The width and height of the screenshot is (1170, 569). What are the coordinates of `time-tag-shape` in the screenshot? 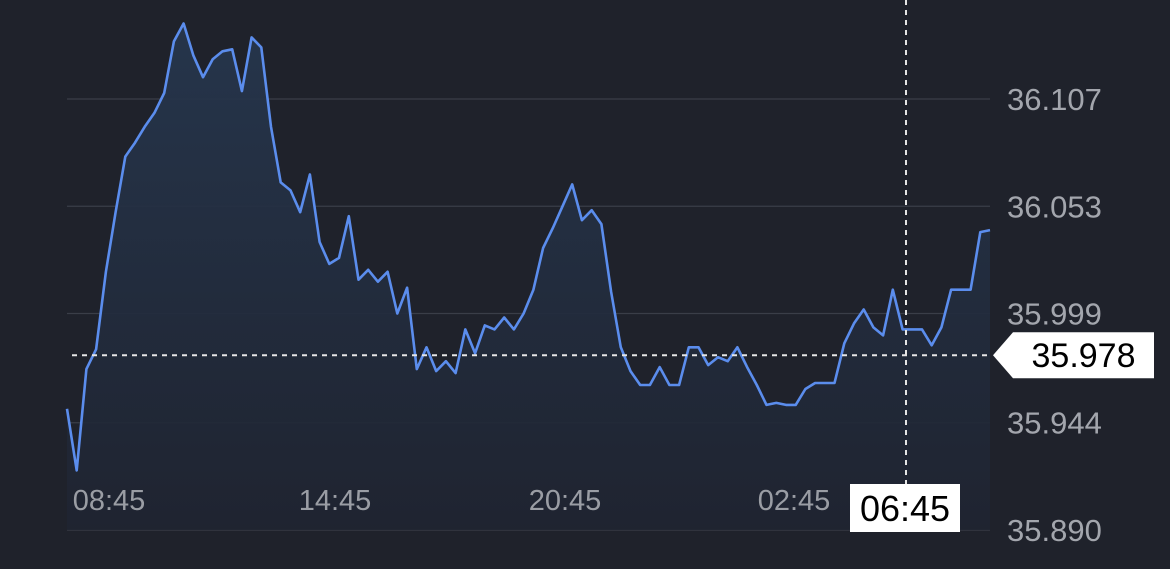 It's located at (905, 508).